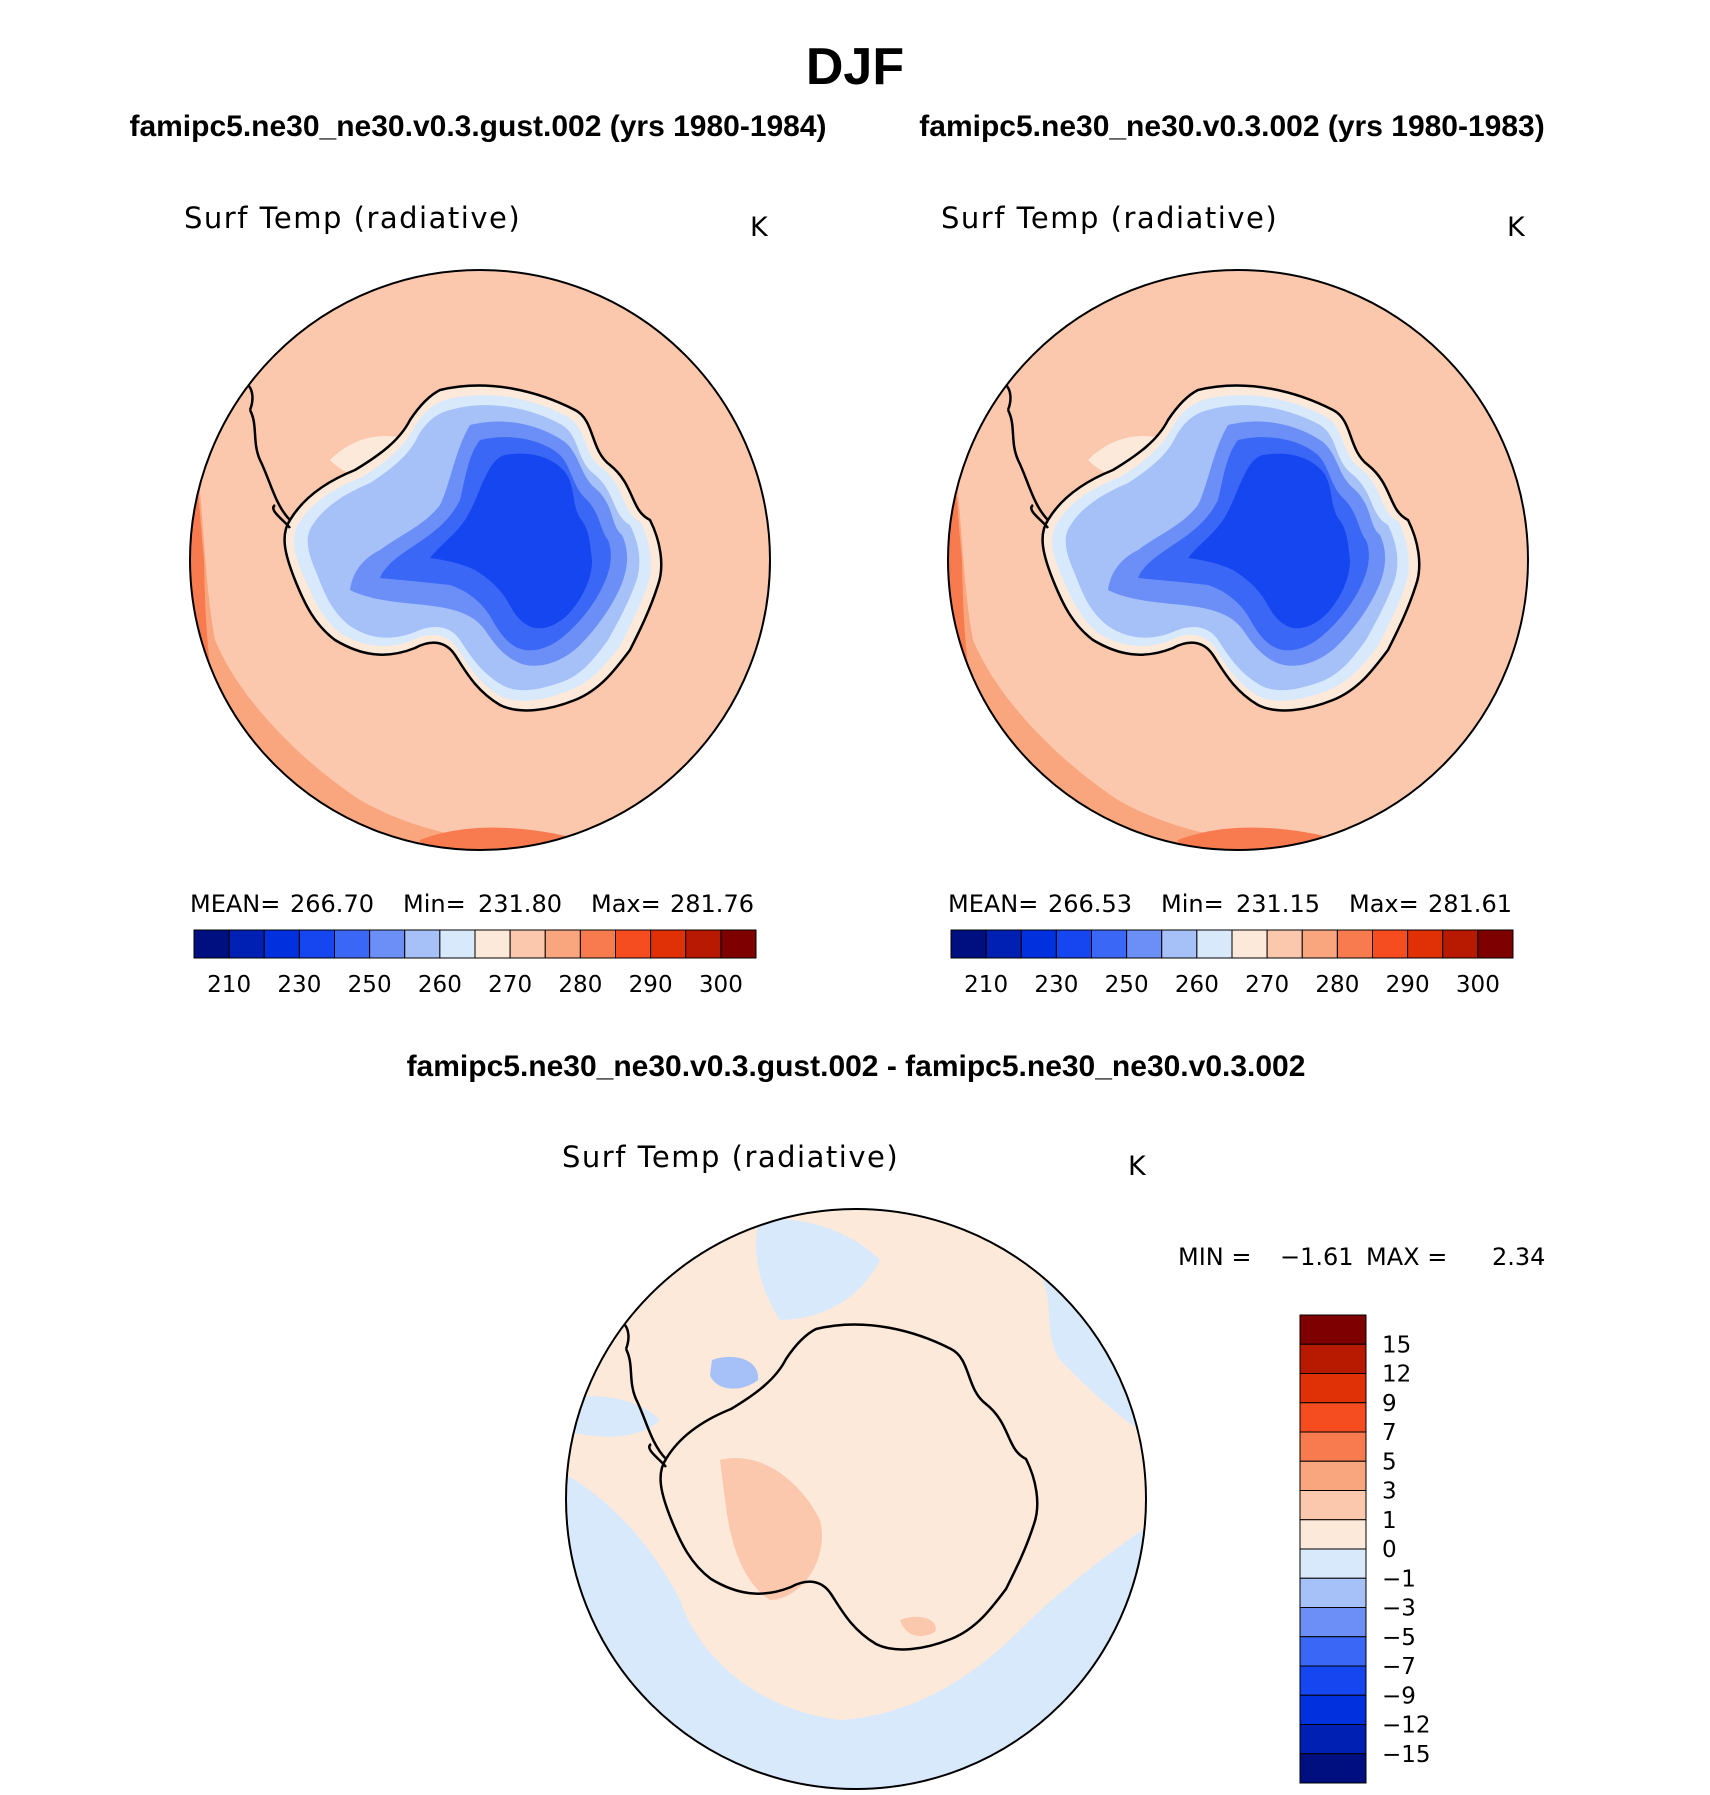 The image size is (1710, 1795). What do you see at coordinates (1406, 1755) in the screenshot?
I see `colorbar-tick-label: −15` at bounding box center [1406, 1755].